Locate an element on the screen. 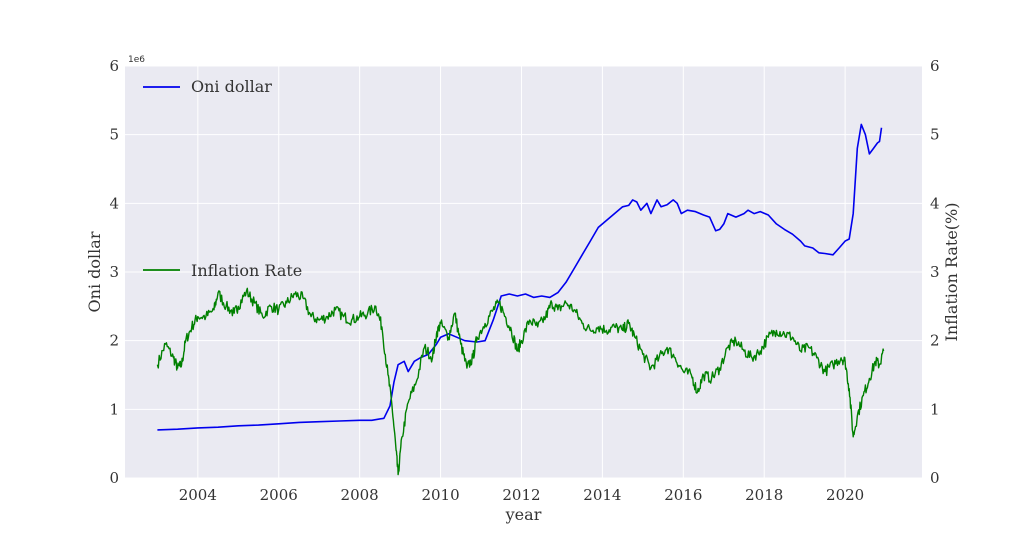  y-left-tick-label: 1 is located at coordinates (114, 409).